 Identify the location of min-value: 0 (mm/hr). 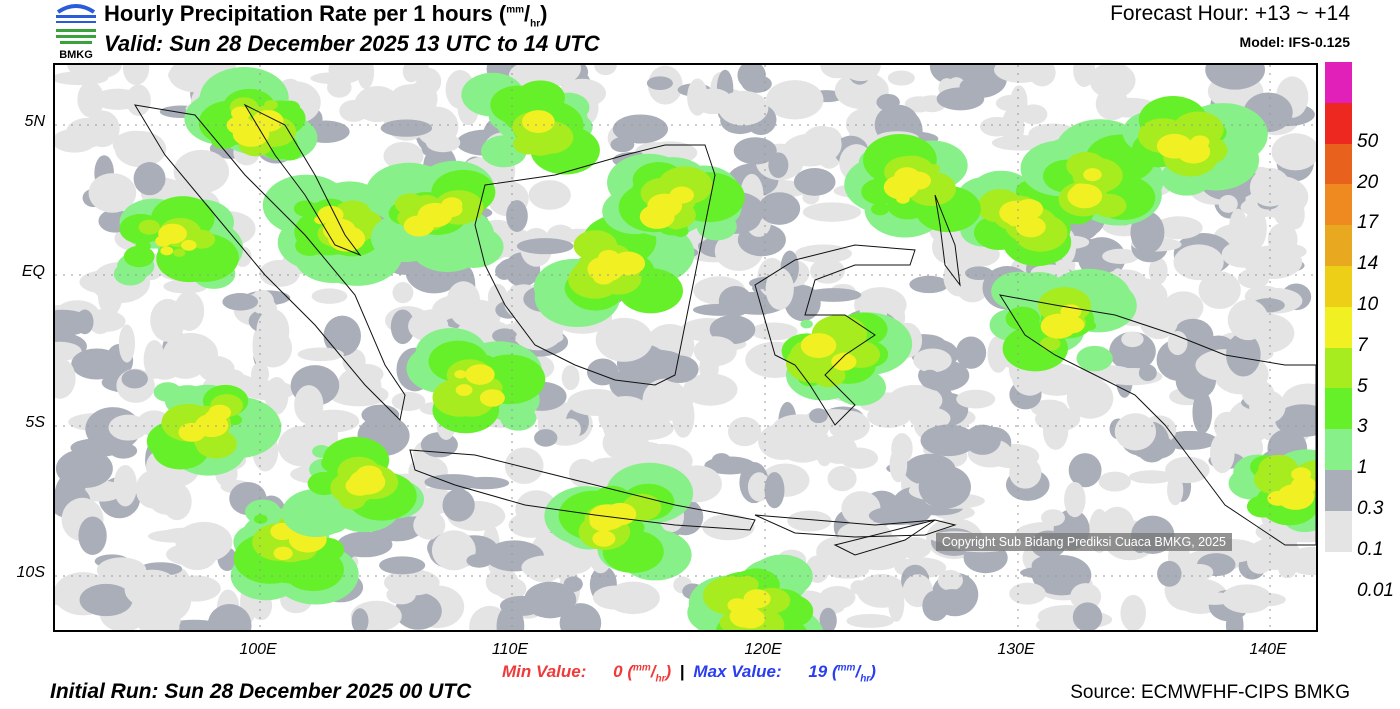
(642, 673).